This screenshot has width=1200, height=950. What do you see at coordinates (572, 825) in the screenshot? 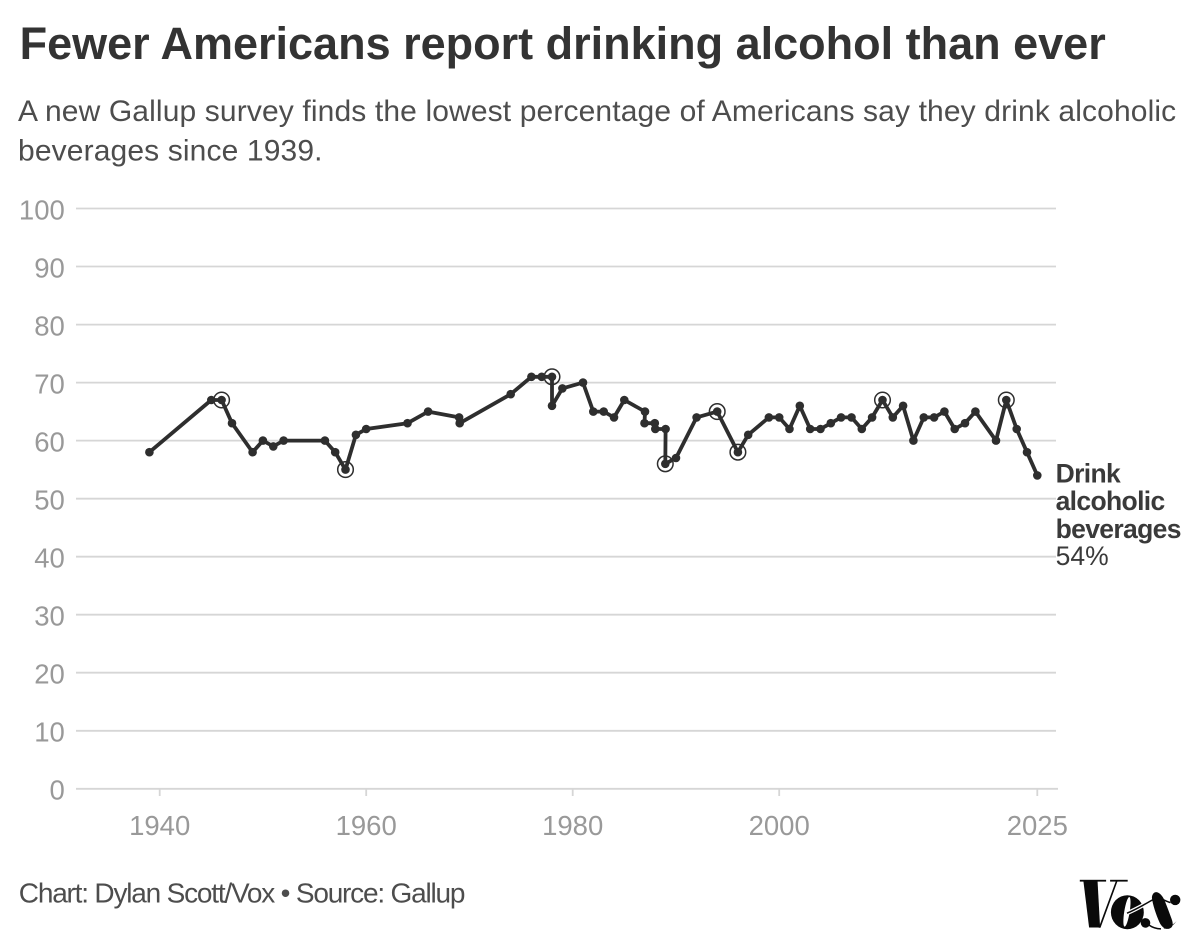
I see `svg-text: 1980` at bounding box center [572, 825].